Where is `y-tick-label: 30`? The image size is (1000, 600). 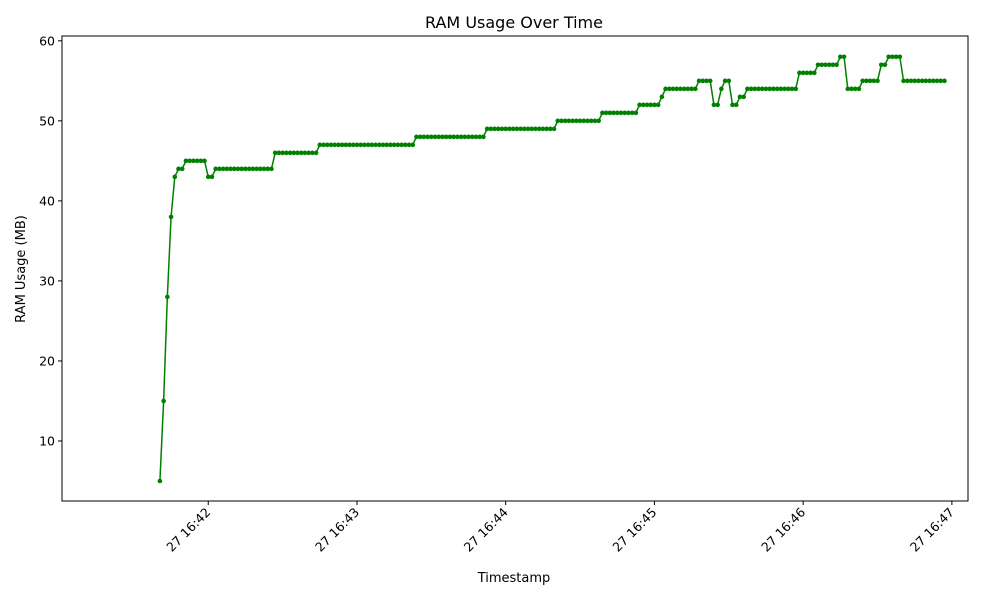 y-tick-label: 30 is located at coordinates (47, 280).